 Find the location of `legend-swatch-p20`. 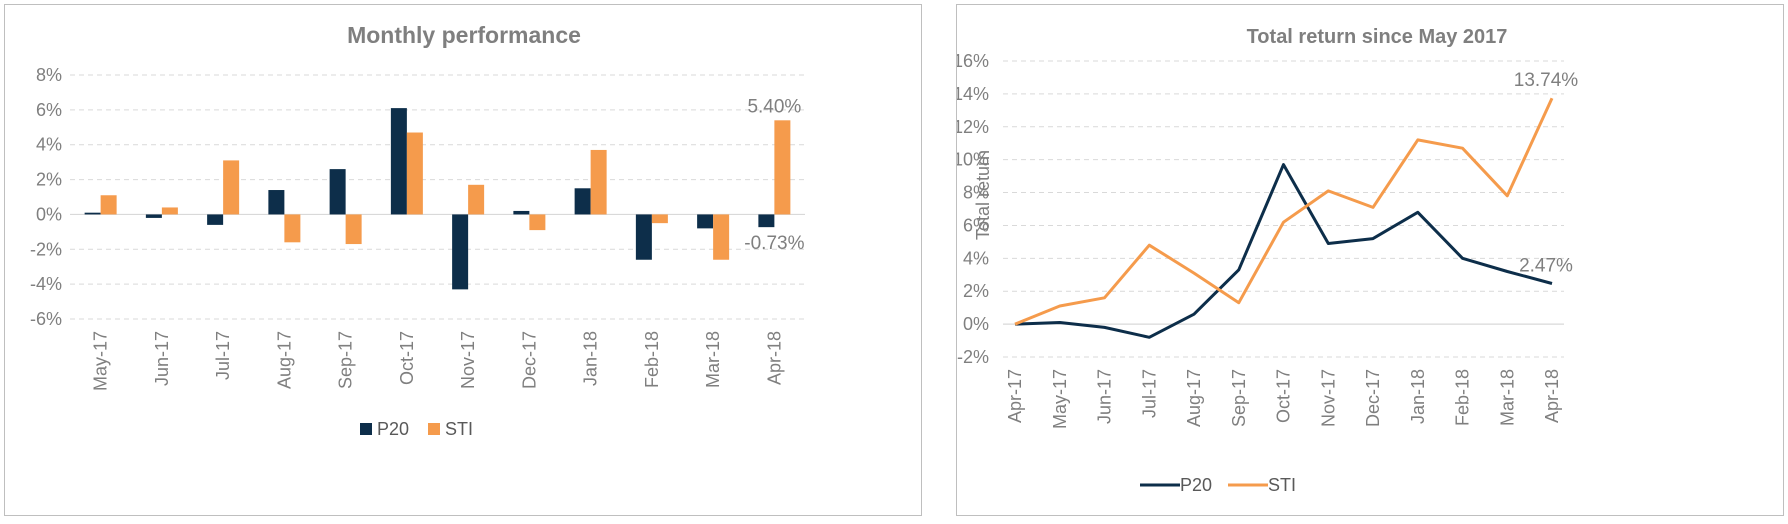

legend-swatch-p20 is located at coordinates (366, 429).